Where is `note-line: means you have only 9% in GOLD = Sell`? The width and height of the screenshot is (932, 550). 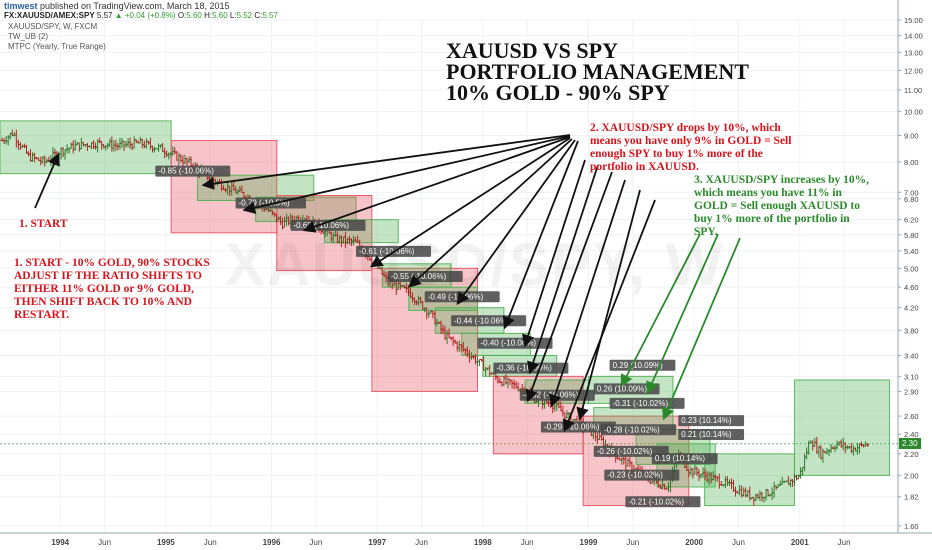 note-line: means you have only 9% in GOLD = Sell is located at coordinates (691, 141).